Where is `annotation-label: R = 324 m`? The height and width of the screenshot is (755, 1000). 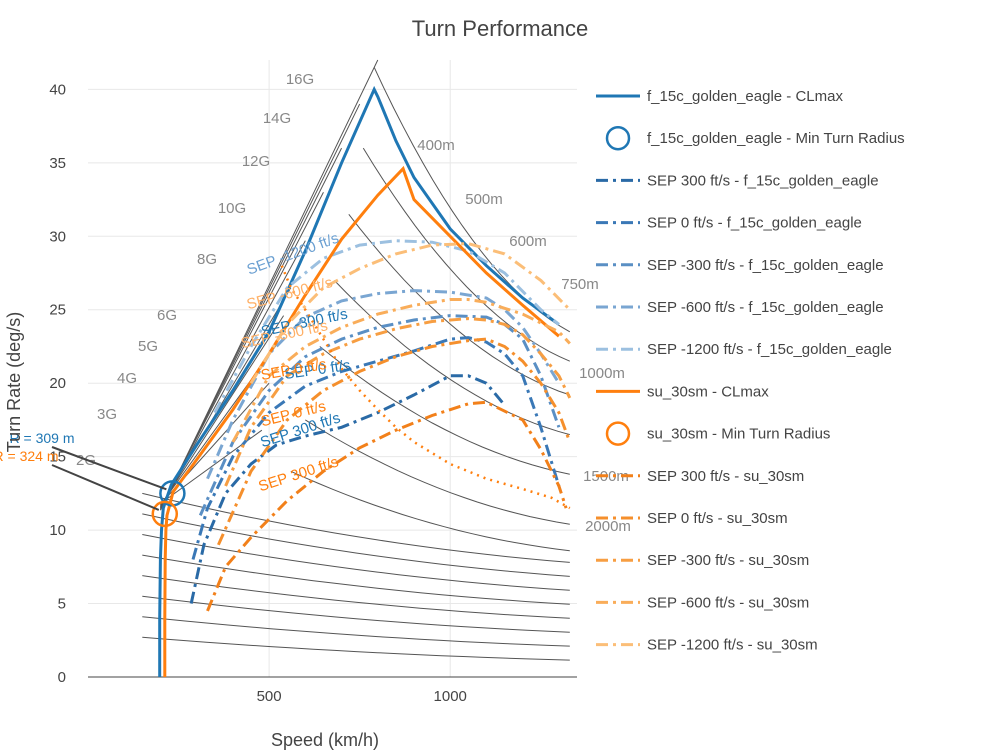
annotation-label: R = 324 m is located at coordinates (29, 456).